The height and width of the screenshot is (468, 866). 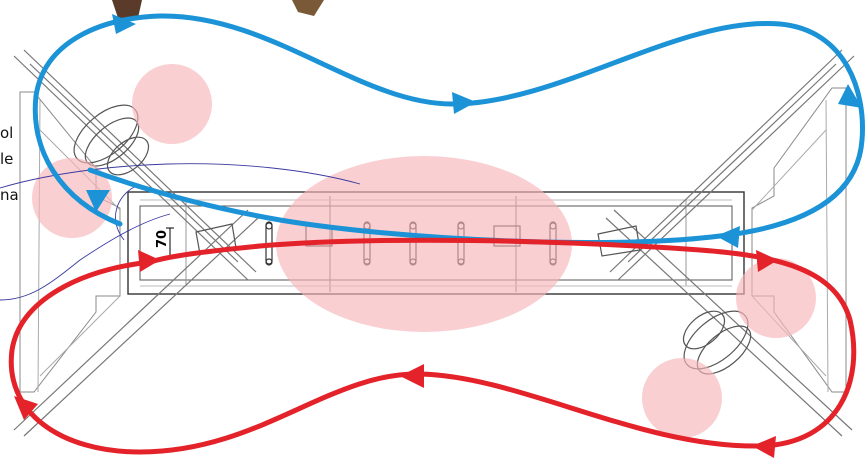 What do you see at coordinates (776, 298) in the screenshot?
I see `highlight-right` at bounding box center [776, 298].